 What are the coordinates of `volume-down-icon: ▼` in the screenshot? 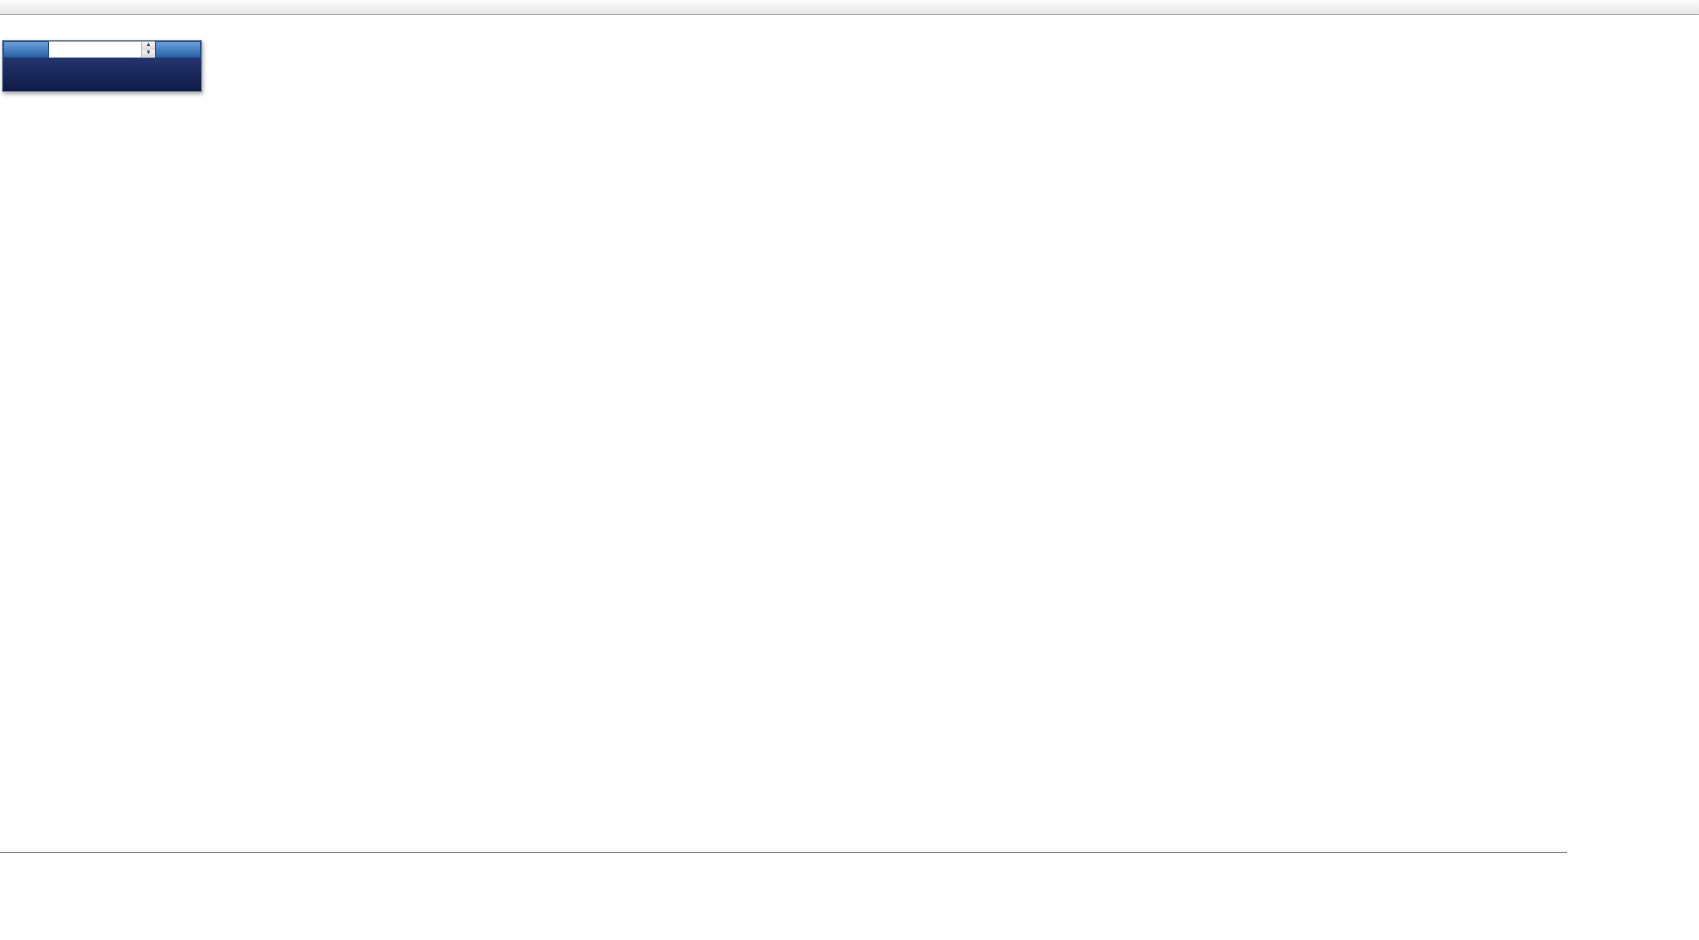 It's located at (148, 53).